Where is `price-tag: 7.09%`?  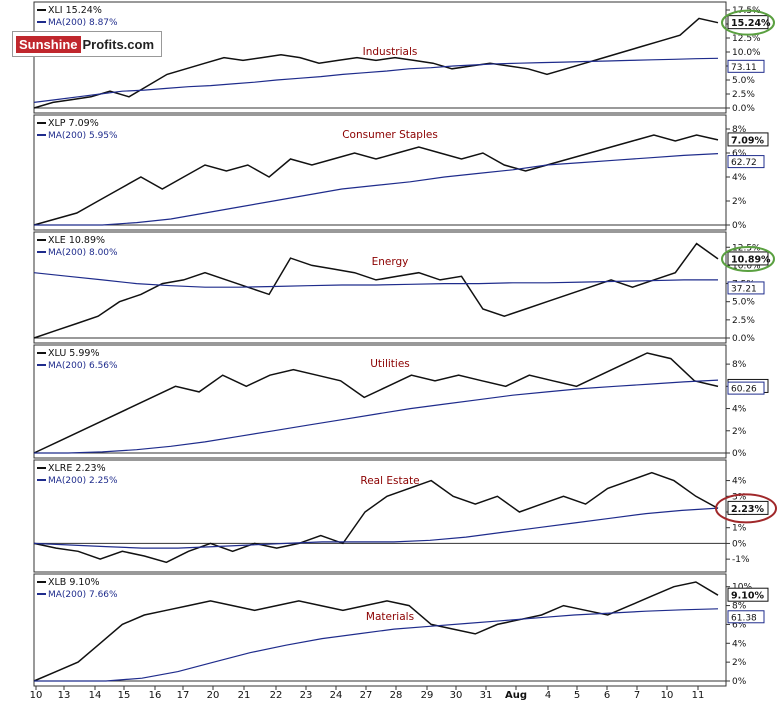
price-tag: 7.09% is located at coordinates (747, 140).